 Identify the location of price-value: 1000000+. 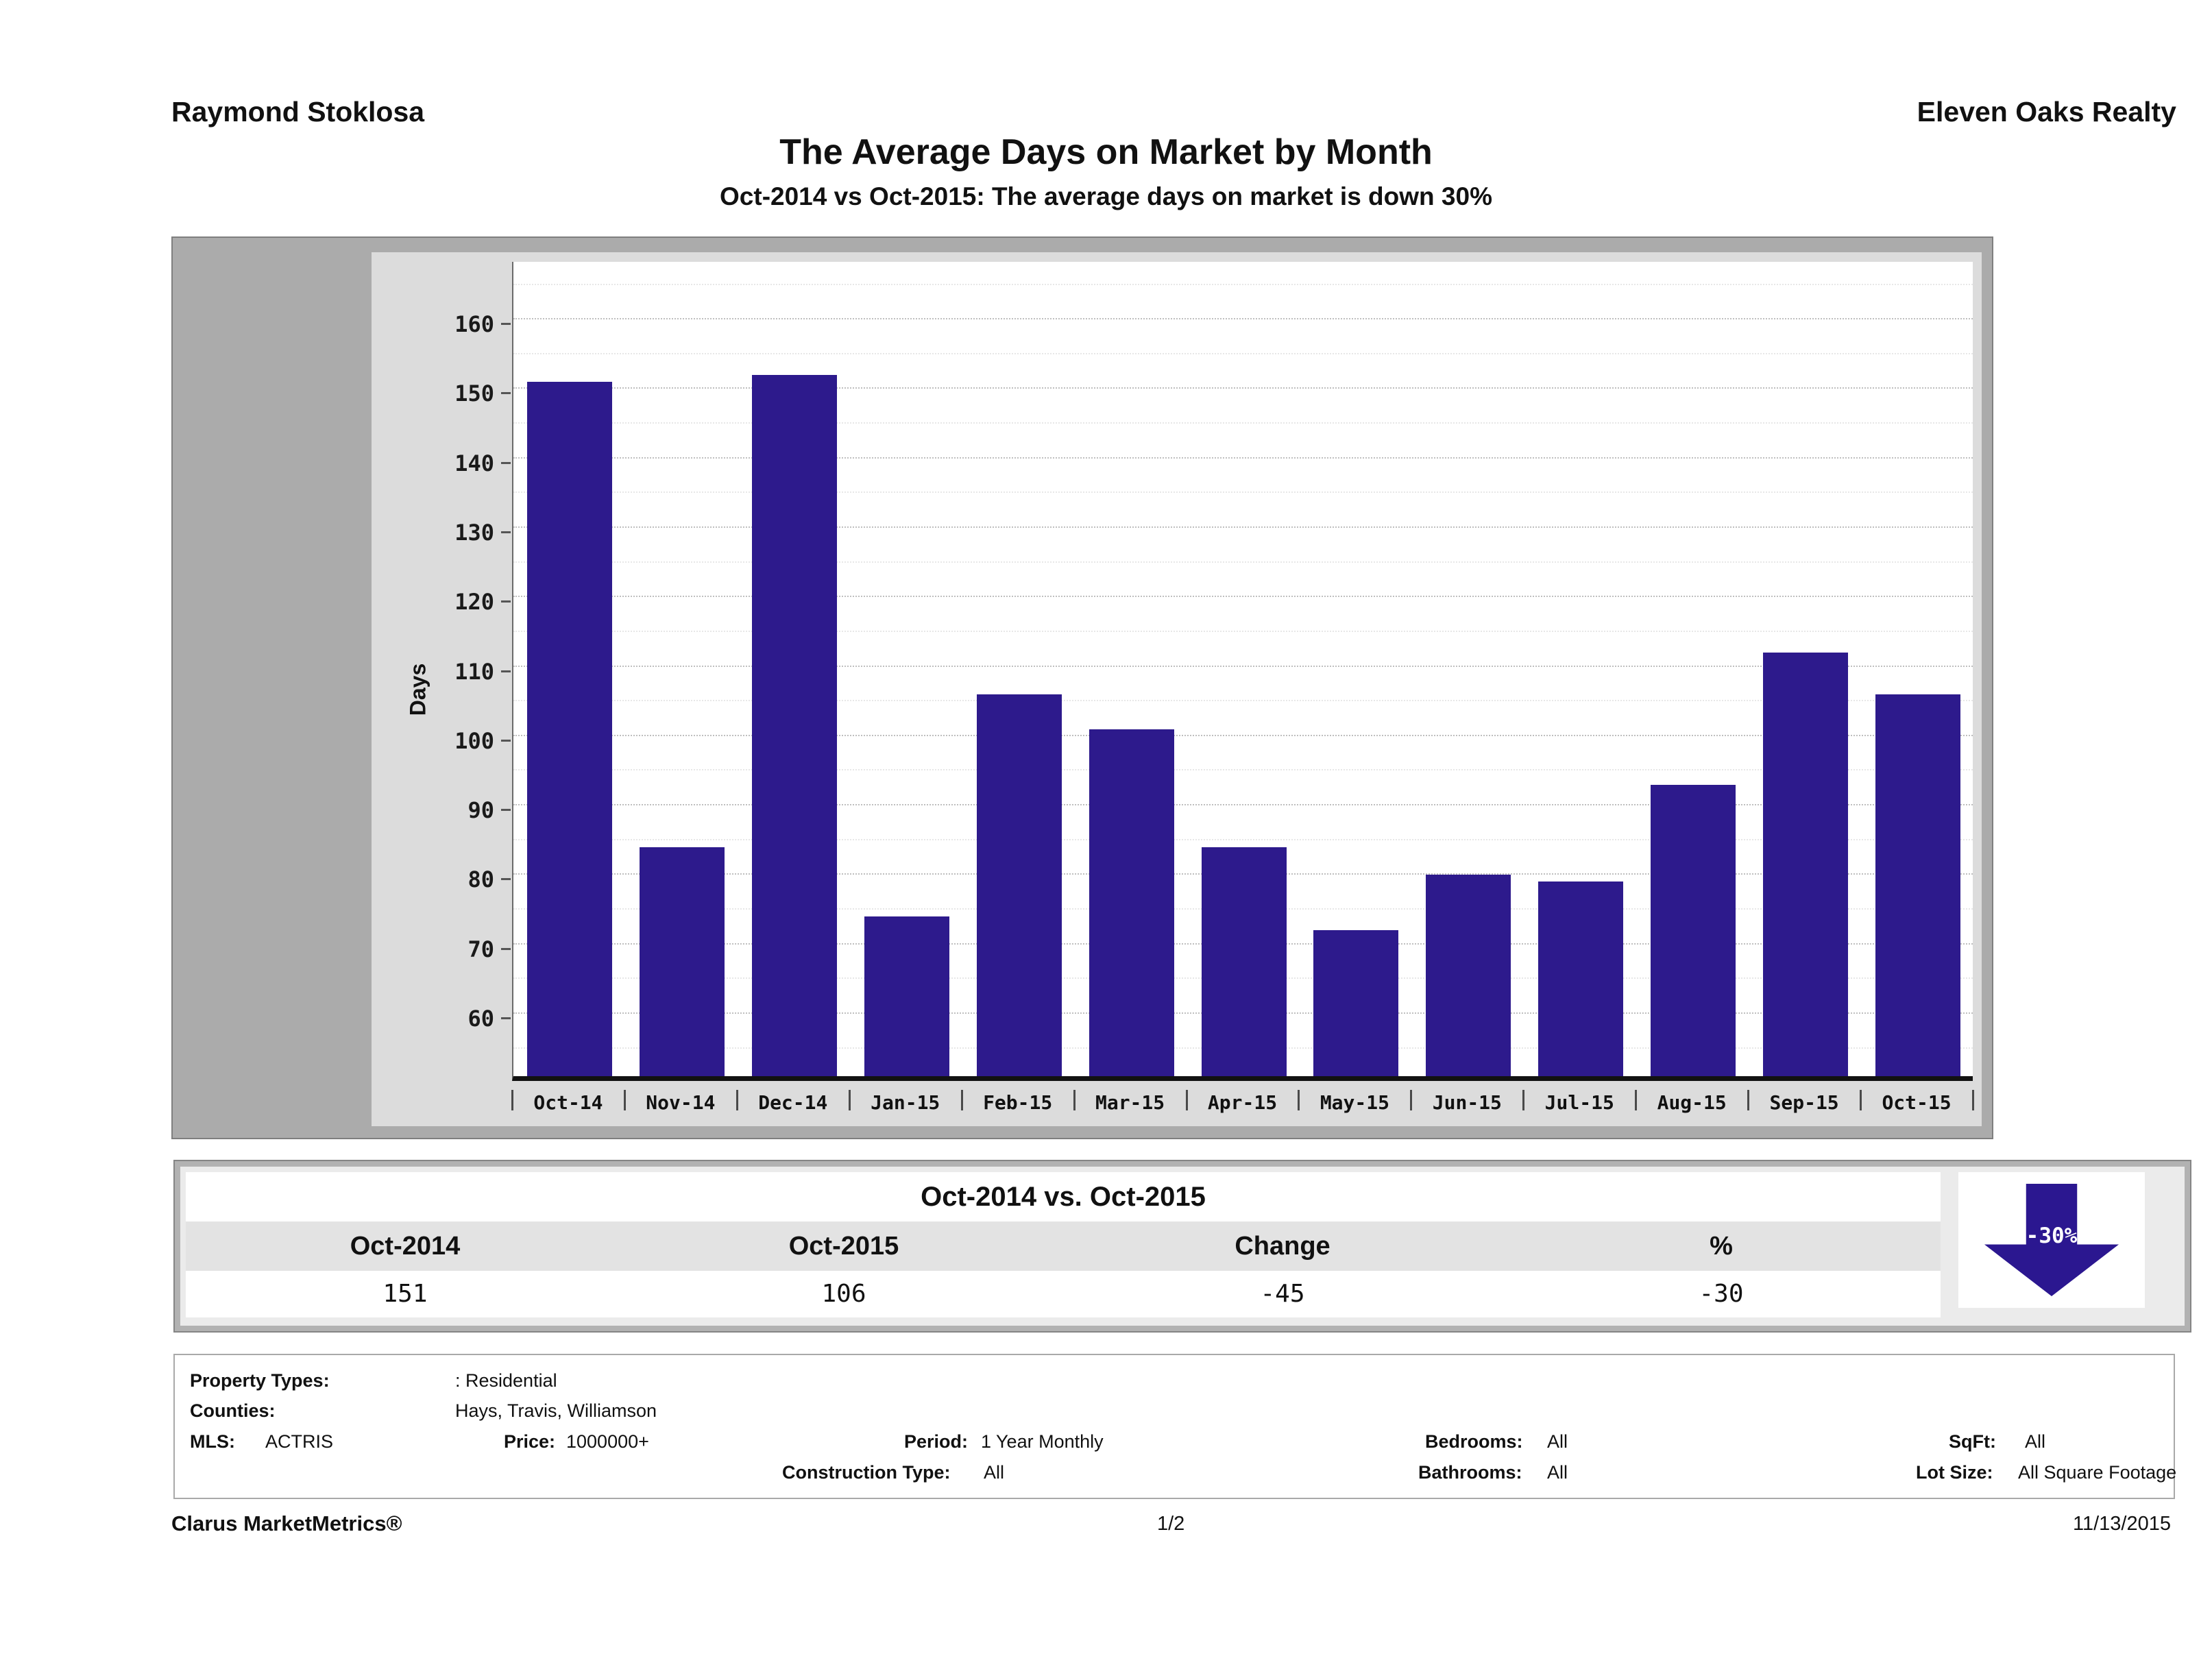
(607, 1441).